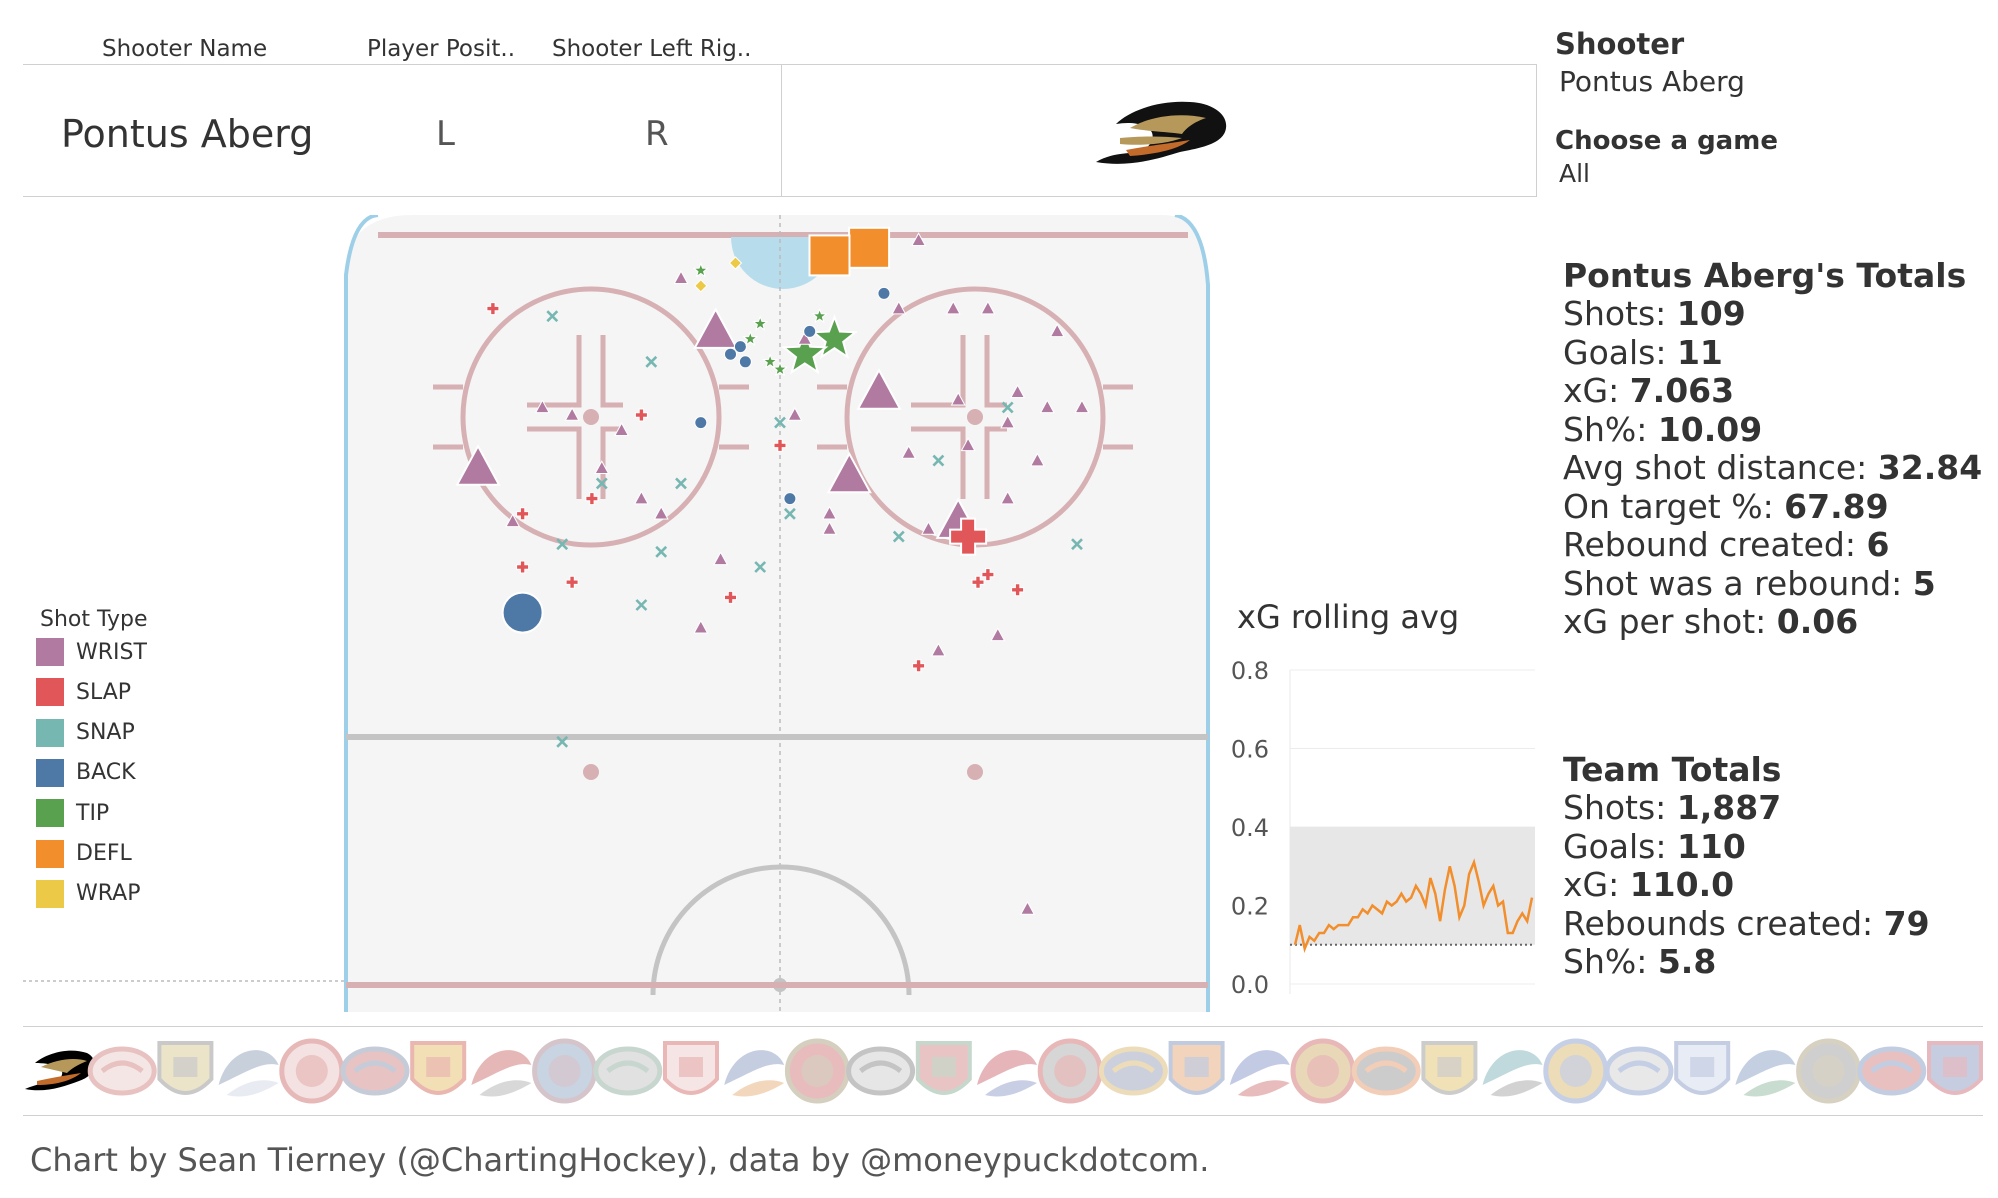 Image resolution: width=1998 pixels, height=1198 pixels. I want to click on legend-item-snap: SNAP, so click(85, 732).